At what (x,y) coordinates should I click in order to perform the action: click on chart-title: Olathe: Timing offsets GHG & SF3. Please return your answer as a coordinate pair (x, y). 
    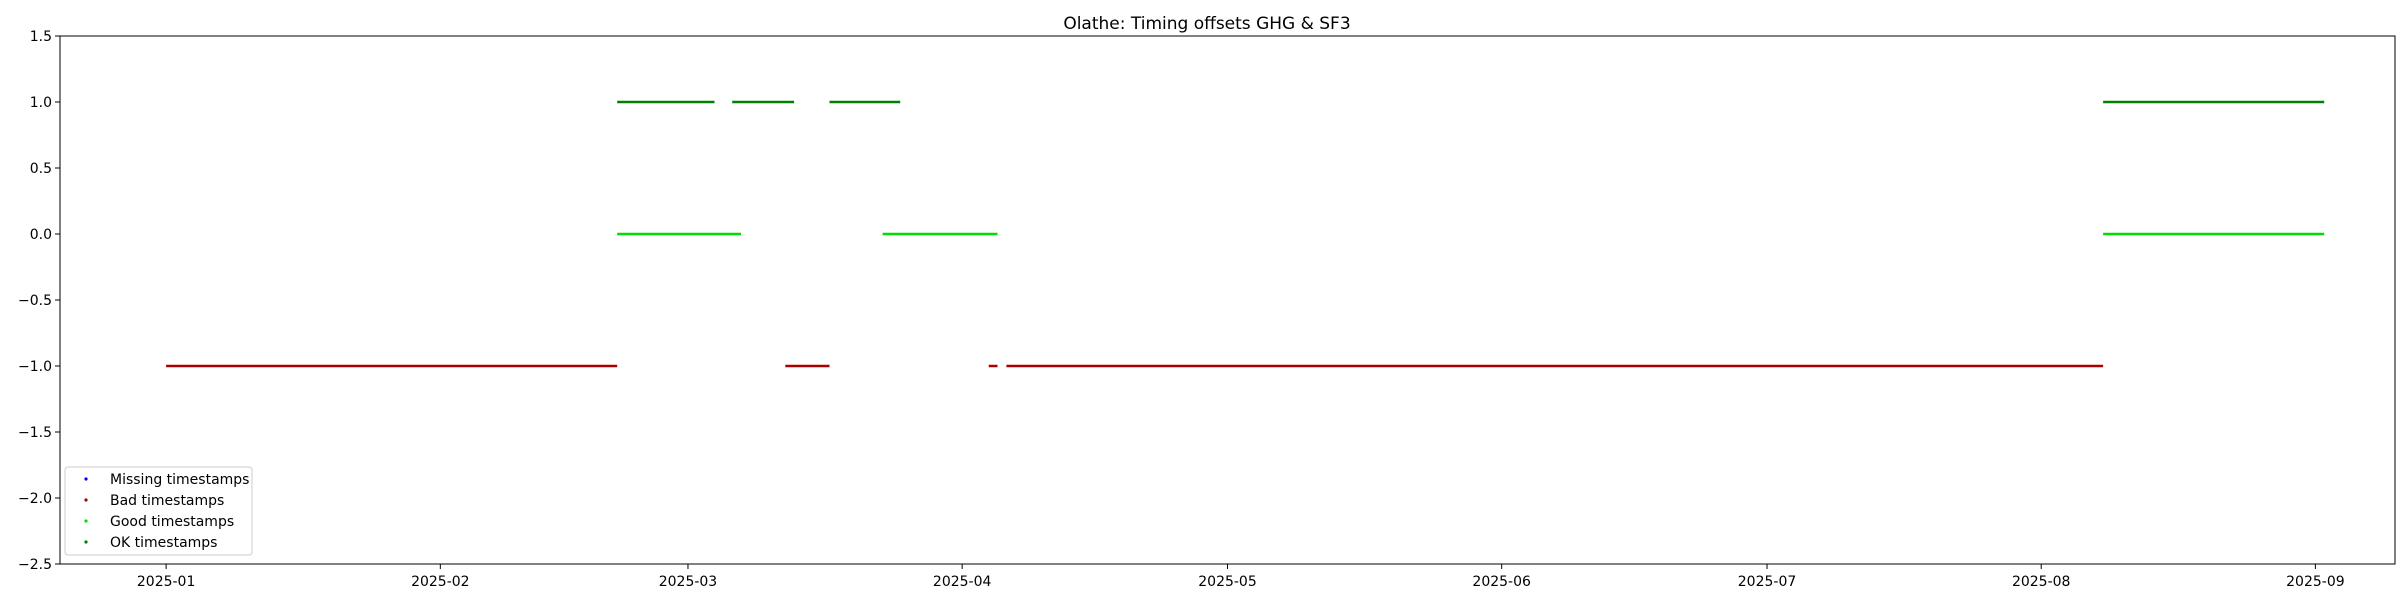
    Looking at the image, I should click on (1206, 24).